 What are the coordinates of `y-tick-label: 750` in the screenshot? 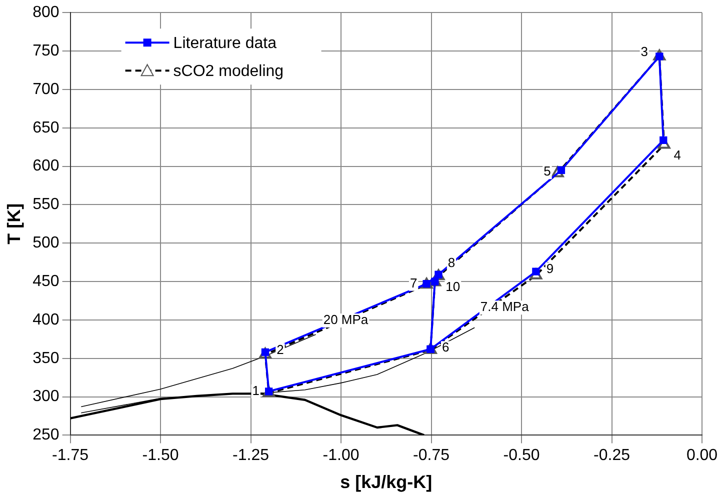 It's located at (46, 51).